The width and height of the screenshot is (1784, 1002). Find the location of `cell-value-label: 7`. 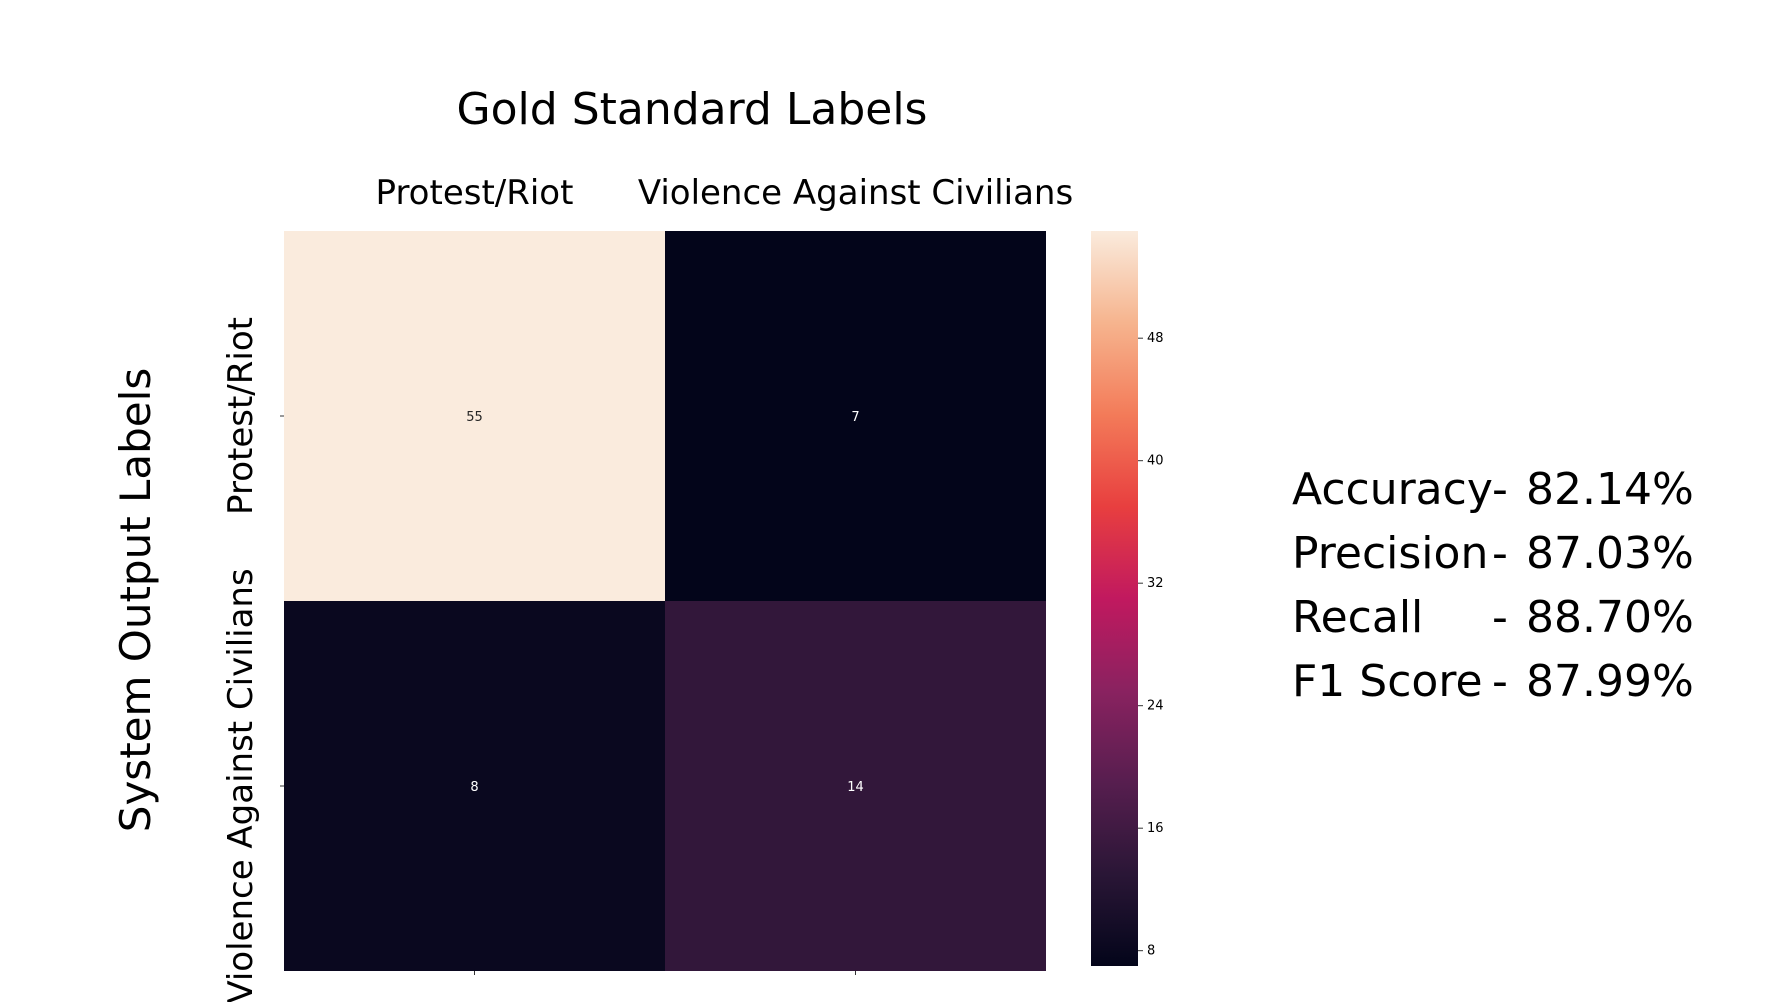

cell-value-label: 7 is located at coordinates (855, 417).